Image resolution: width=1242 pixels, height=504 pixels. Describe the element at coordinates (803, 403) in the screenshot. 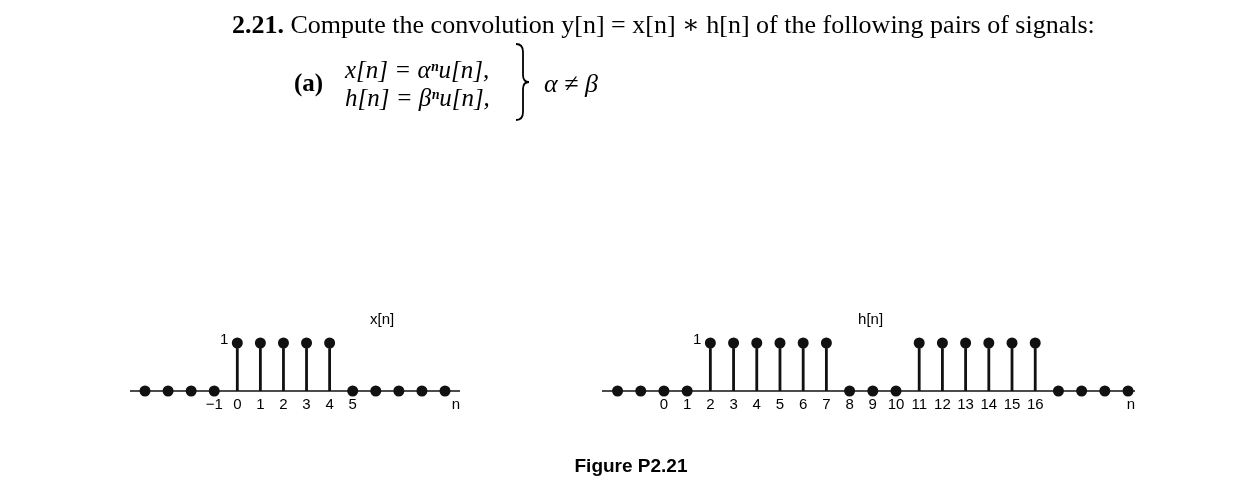

I see `x-tick-label: 6` at that location.